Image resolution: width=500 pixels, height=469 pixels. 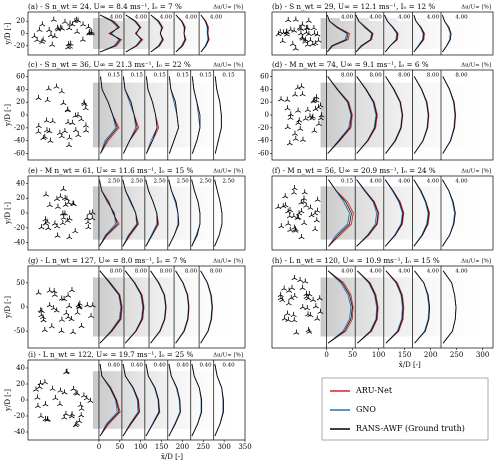 I want to click on profile-curve, so click(x=340, y=307).